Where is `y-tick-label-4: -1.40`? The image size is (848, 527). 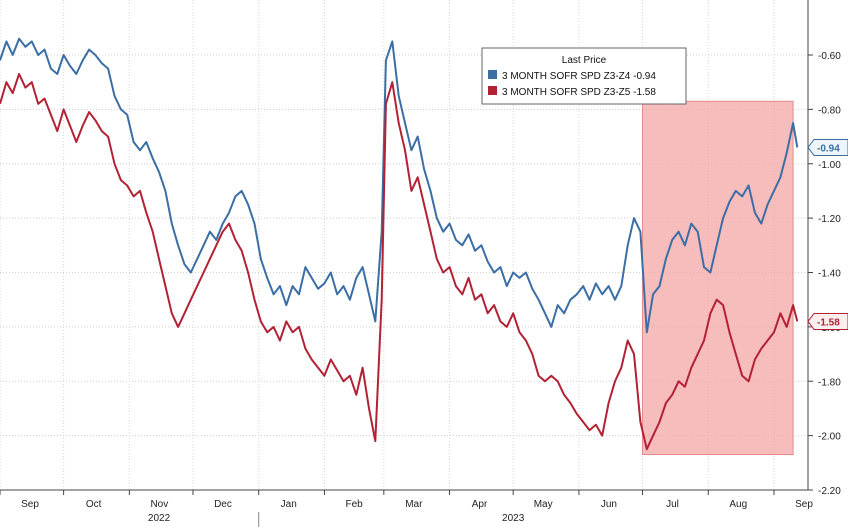
y-tick-label-4: -1.40 is located at coordinates (829, 274).